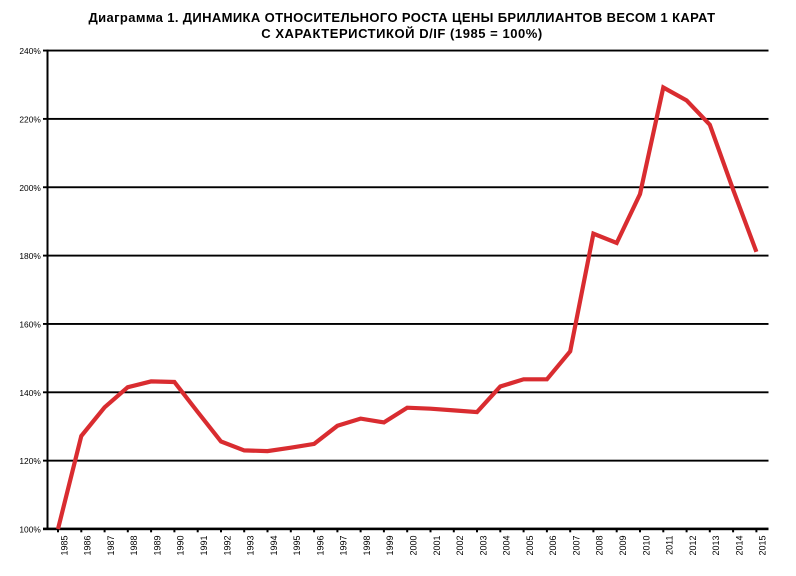 This screenshot has width=796, height=576. I want to click on svg-text: 200%, so click(30, 188).